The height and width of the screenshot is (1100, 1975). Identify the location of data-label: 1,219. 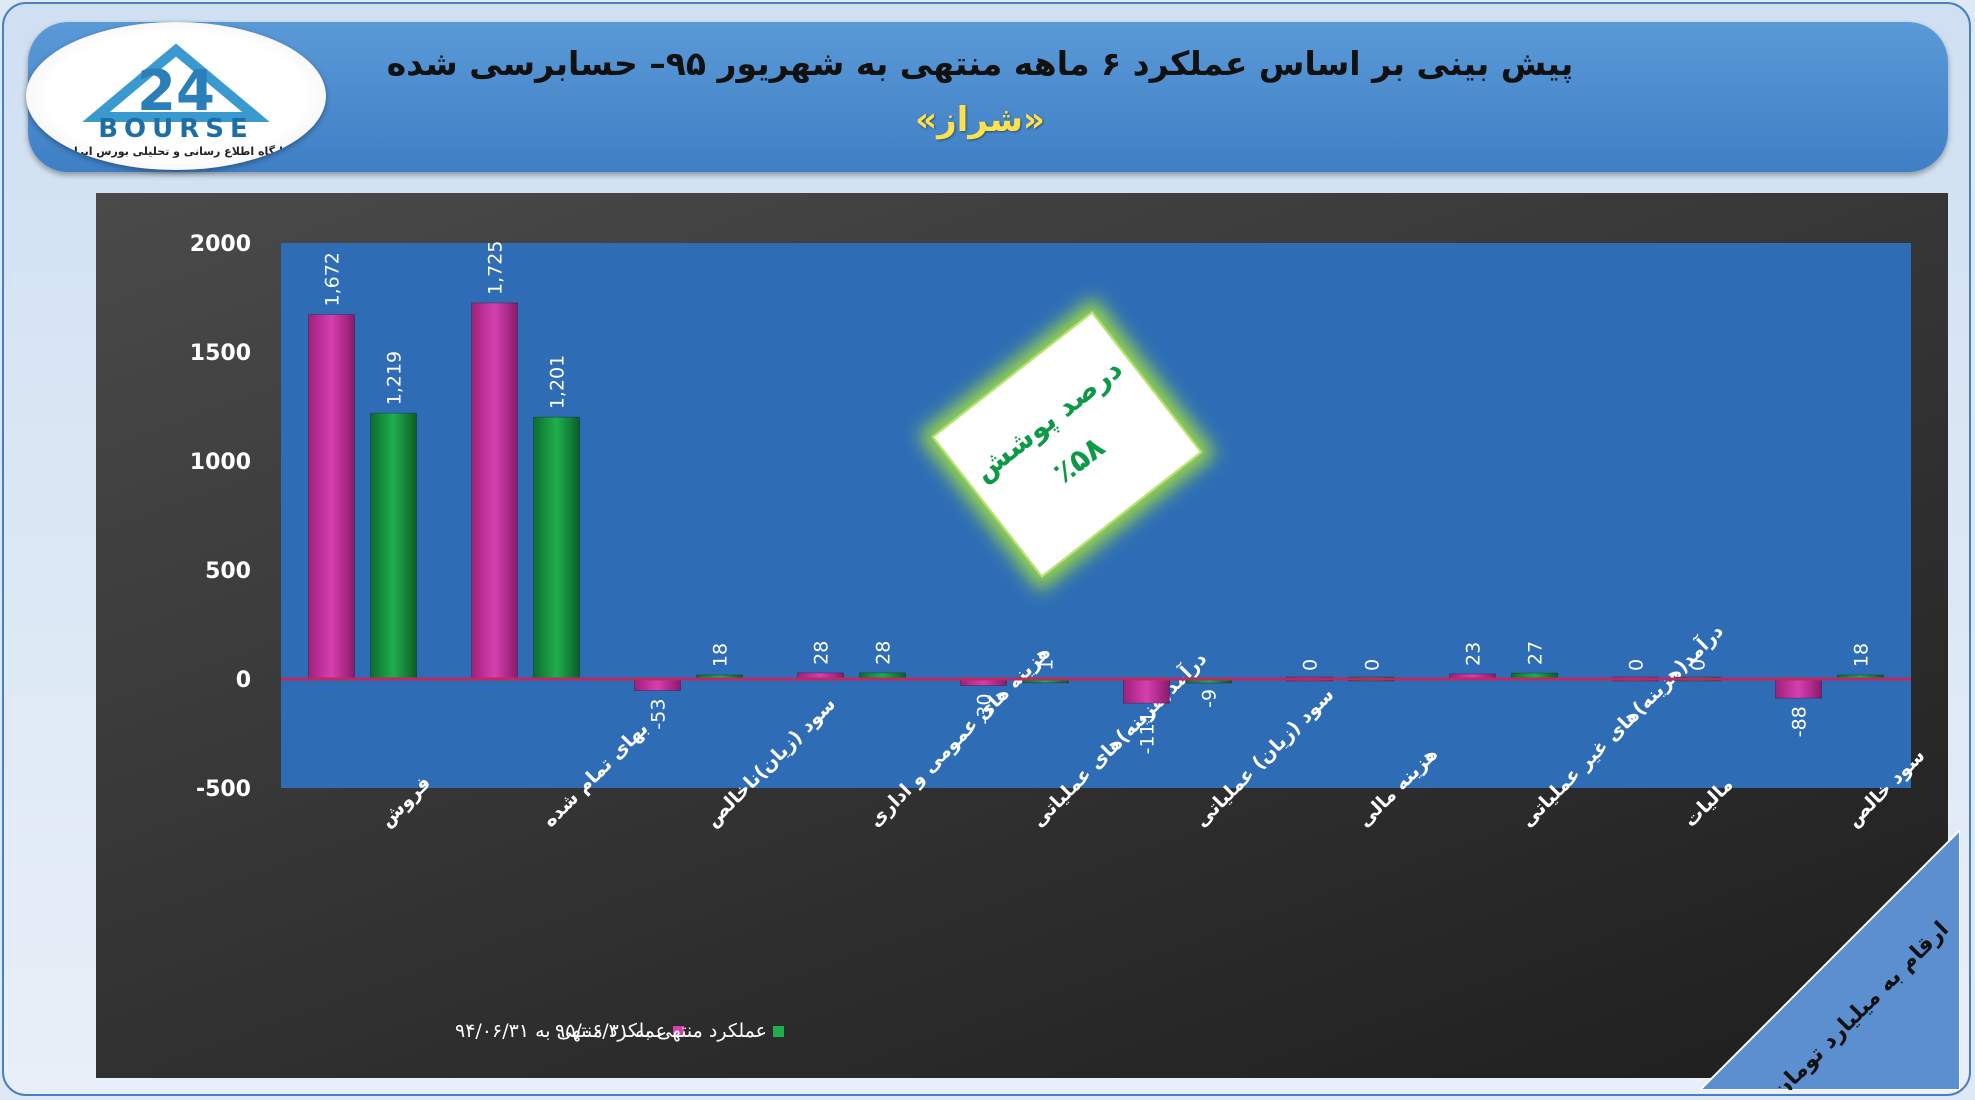
(395, 378).